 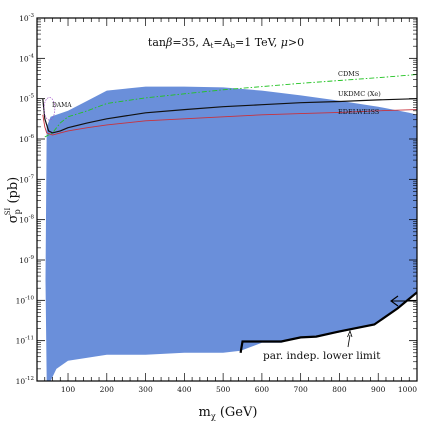 What do you see at coordinates (26, 99) in the screenshot?
I see `y-tick-label: 10⁻⁵` at bounding box center [26, 99].